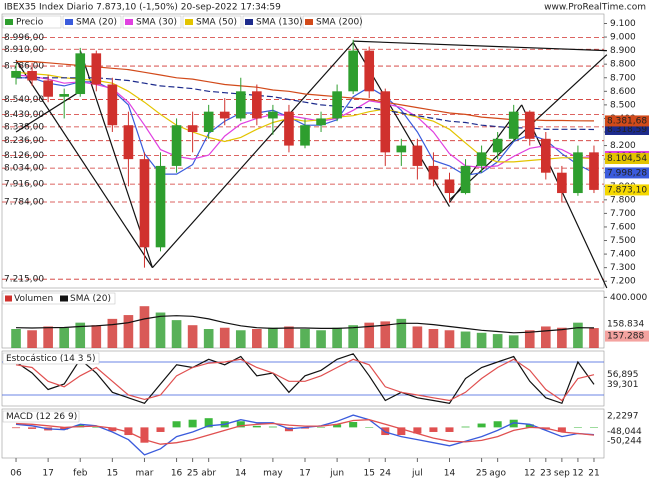 The image size is (650, 483). What do you see at coordinates (481, 474) in the screenshot?
I see `x-tick-label: 25` at bounding box center [481, 474].